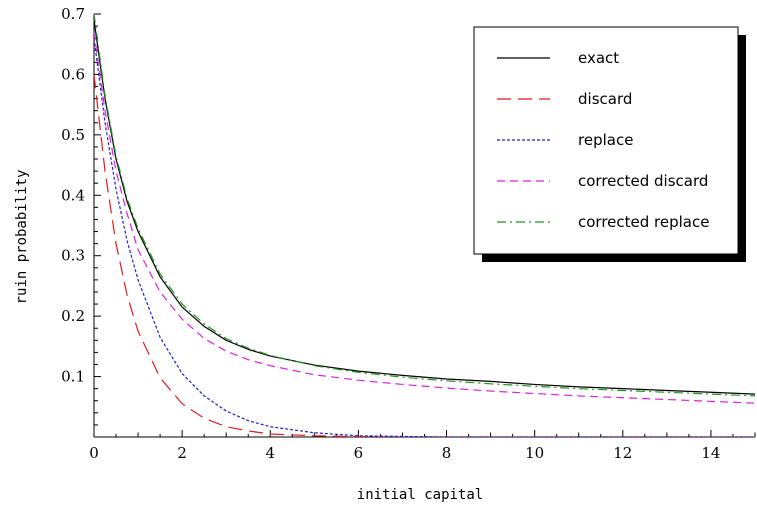 Image resolution: width=757 pixels, height=514 pixels. Describe the element at coordinates (710, 453) in the screenshot. I see `x-tick-label: 14` at that location.